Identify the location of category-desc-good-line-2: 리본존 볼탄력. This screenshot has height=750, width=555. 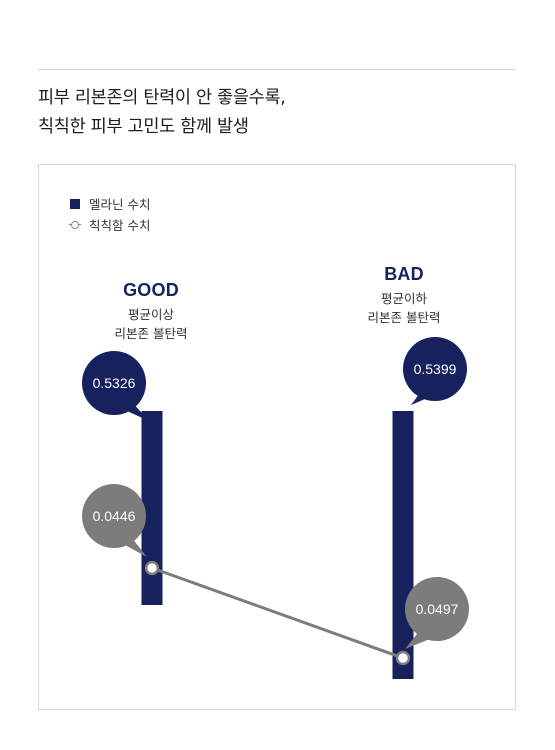
(151, 333).